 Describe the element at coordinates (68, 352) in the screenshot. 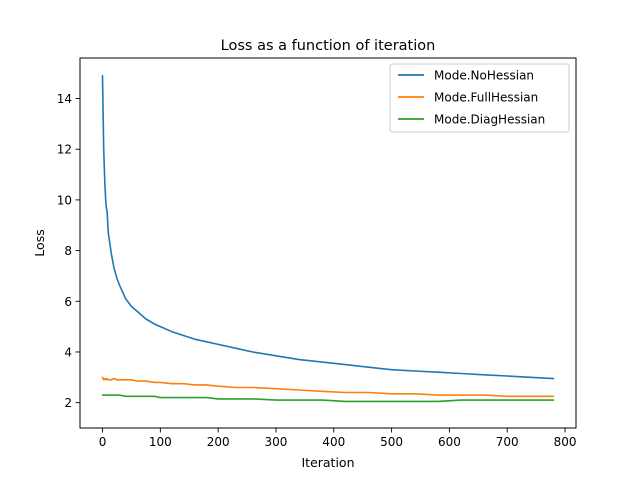

I see `y-tick-label: 4` at that location.